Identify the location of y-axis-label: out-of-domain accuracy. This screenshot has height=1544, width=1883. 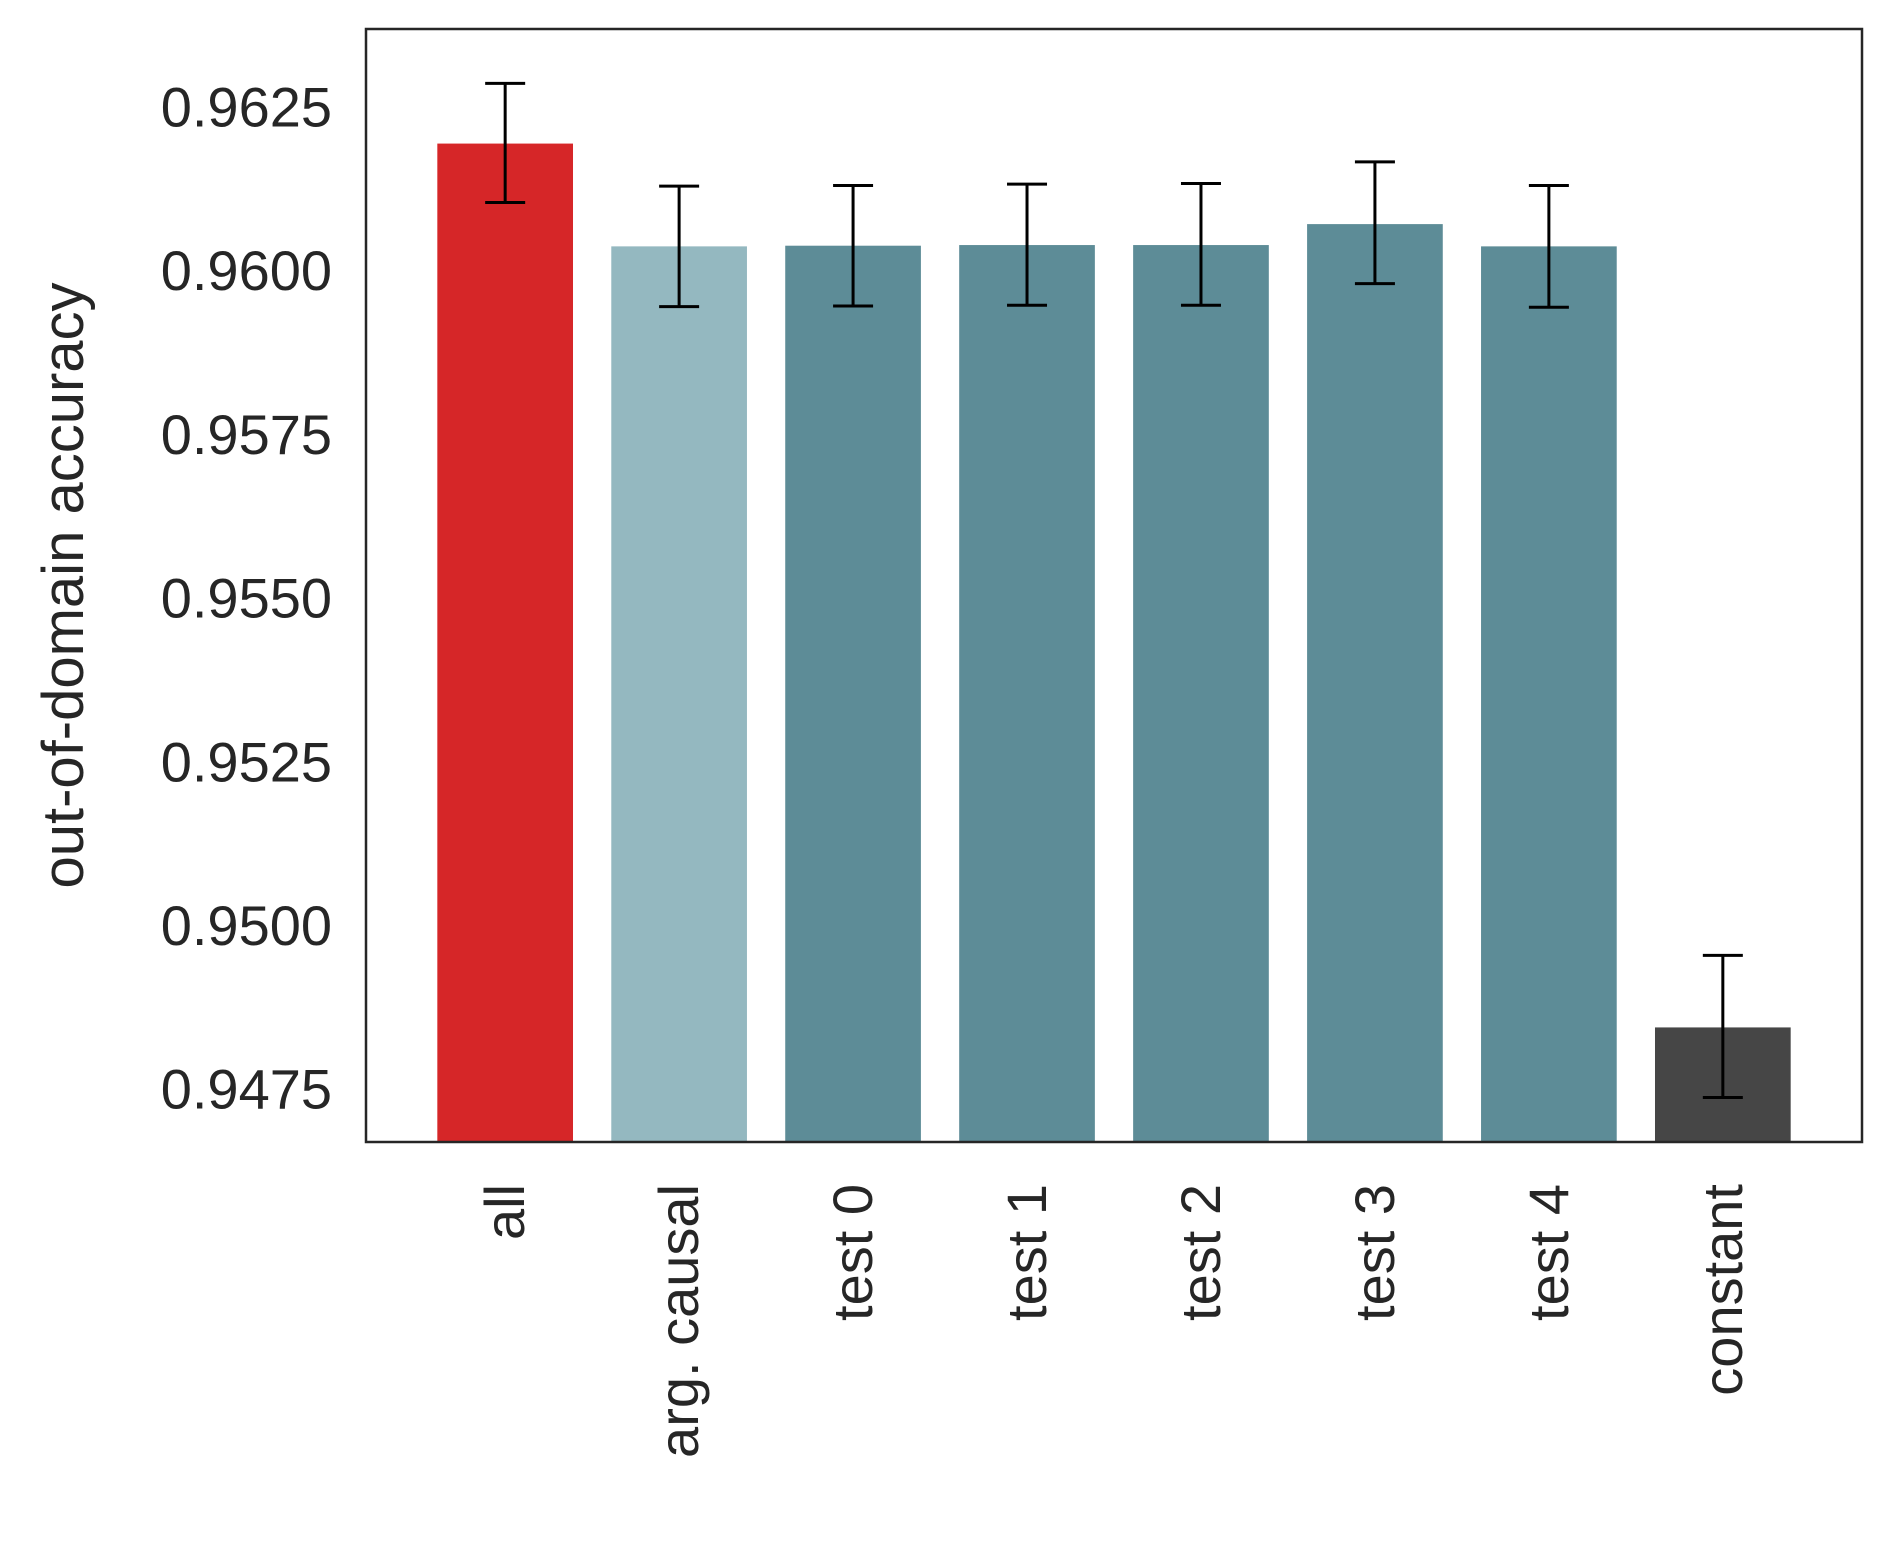
(63, 585).